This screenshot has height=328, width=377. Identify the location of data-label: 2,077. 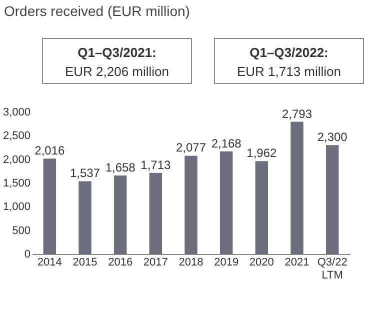
(191, 147).